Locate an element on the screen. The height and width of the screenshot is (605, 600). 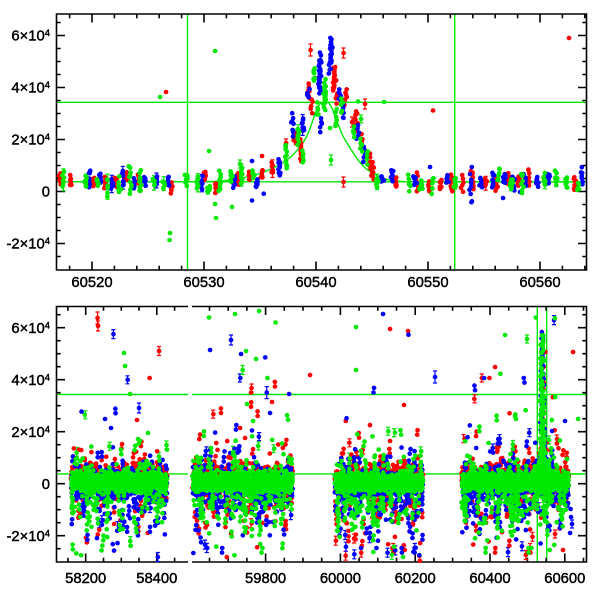
svg-text: 60540 is located at coordinates (315, 283).